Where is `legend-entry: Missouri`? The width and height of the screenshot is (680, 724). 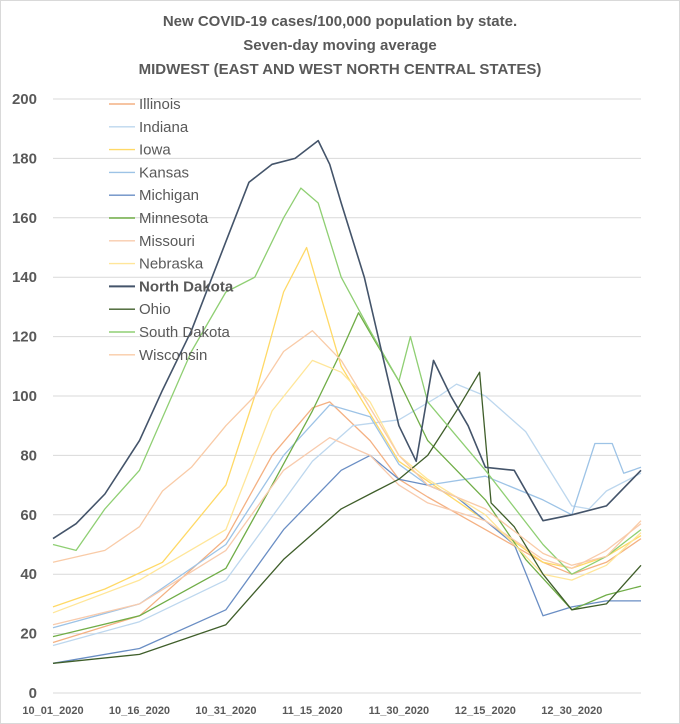
legend-entry: Missouri is located at coordinates (152, 241).